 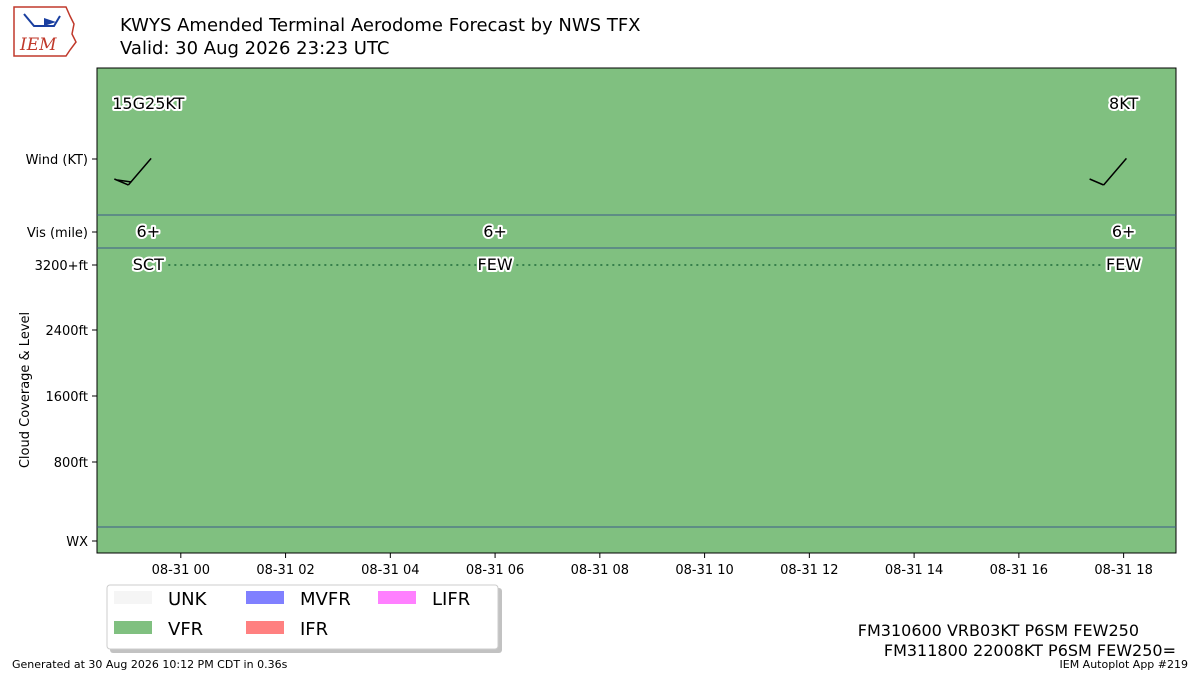 I want to click on x-tick-label: 08-31 06, so click(x=495, y=570).